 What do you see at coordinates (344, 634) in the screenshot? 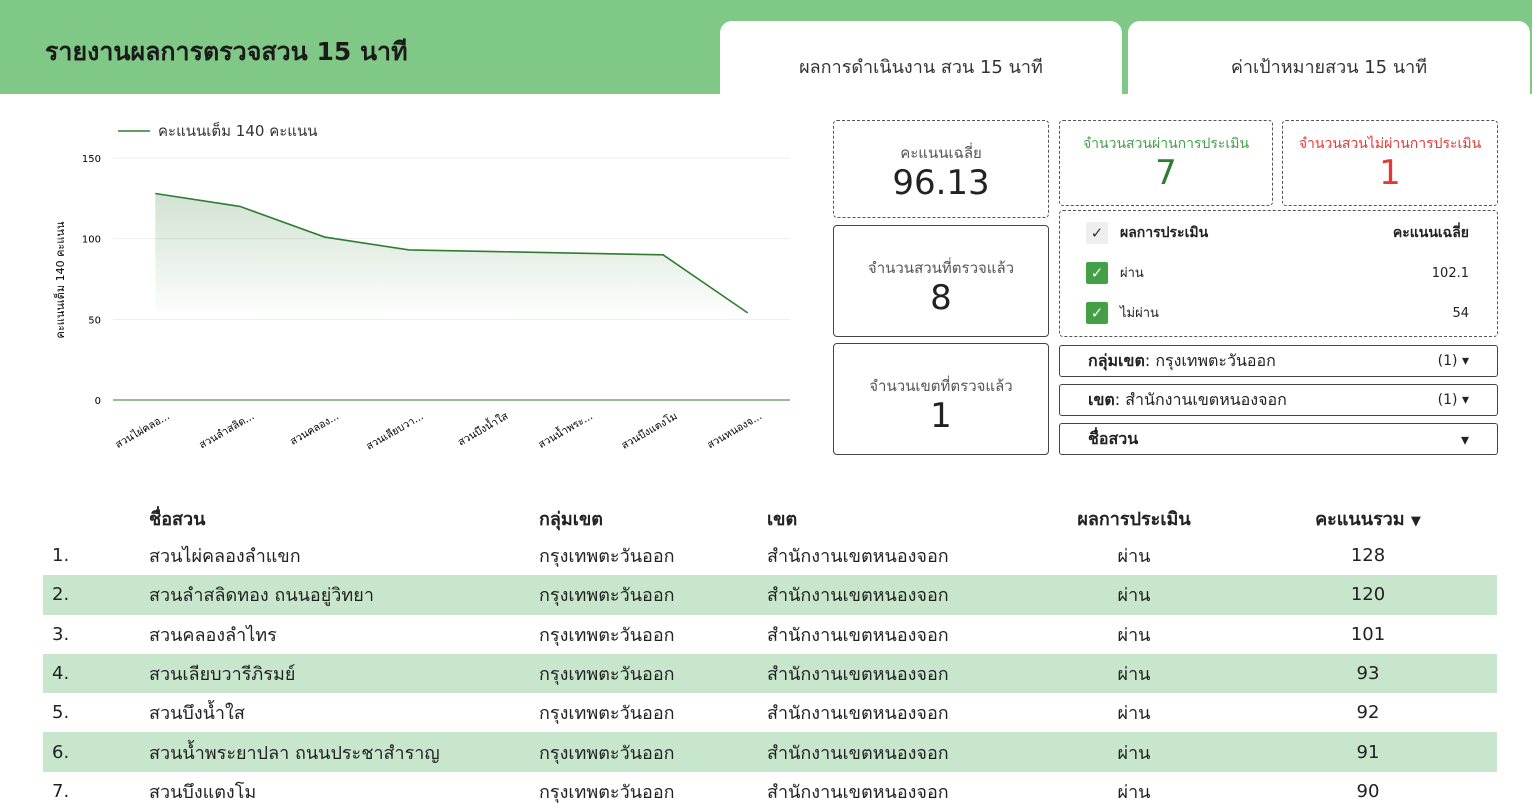
I see `table-cell: สวนคลองลำไทร` at bounding box center [344, 634].